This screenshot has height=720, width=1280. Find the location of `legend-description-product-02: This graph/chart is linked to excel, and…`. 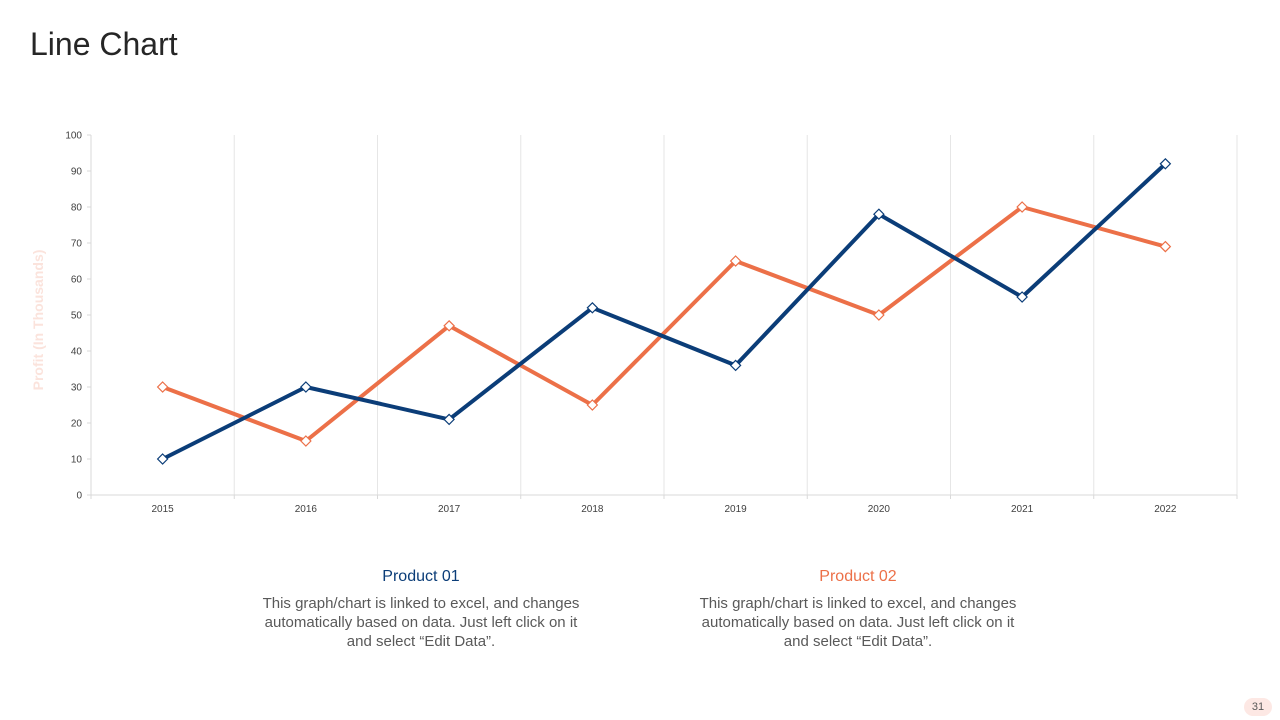

legend-description-product-02: This graph/chart is linked to excel, and… is located at coordinates (858, 622).